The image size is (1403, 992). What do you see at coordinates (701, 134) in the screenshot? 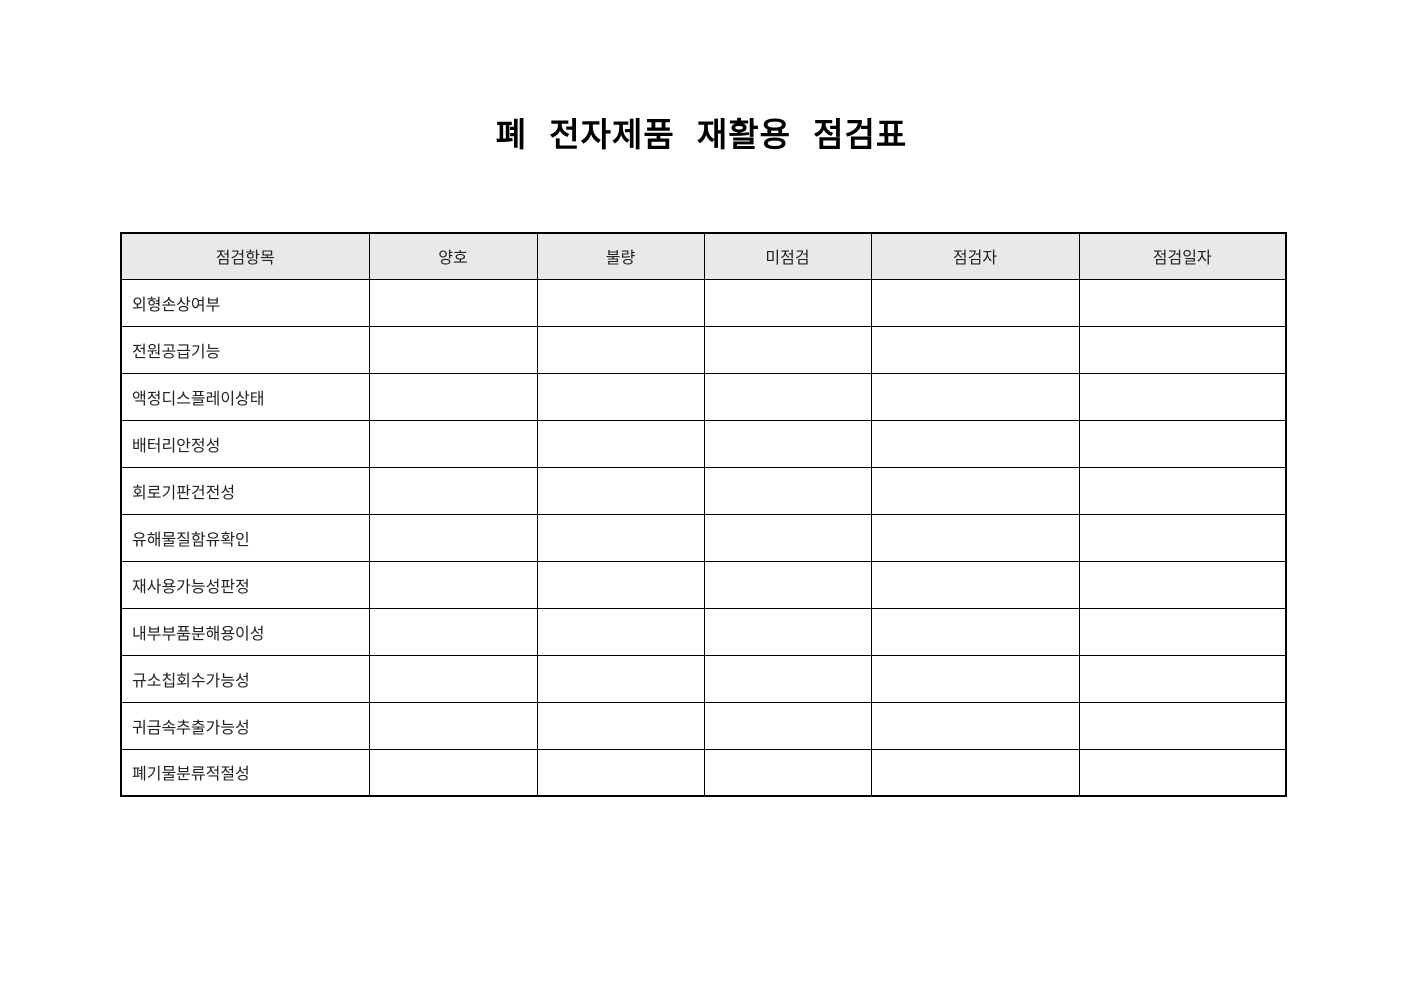
I see `page-title: 폐 전자제품 재활용 점검표` at bounding box center [701, 134].